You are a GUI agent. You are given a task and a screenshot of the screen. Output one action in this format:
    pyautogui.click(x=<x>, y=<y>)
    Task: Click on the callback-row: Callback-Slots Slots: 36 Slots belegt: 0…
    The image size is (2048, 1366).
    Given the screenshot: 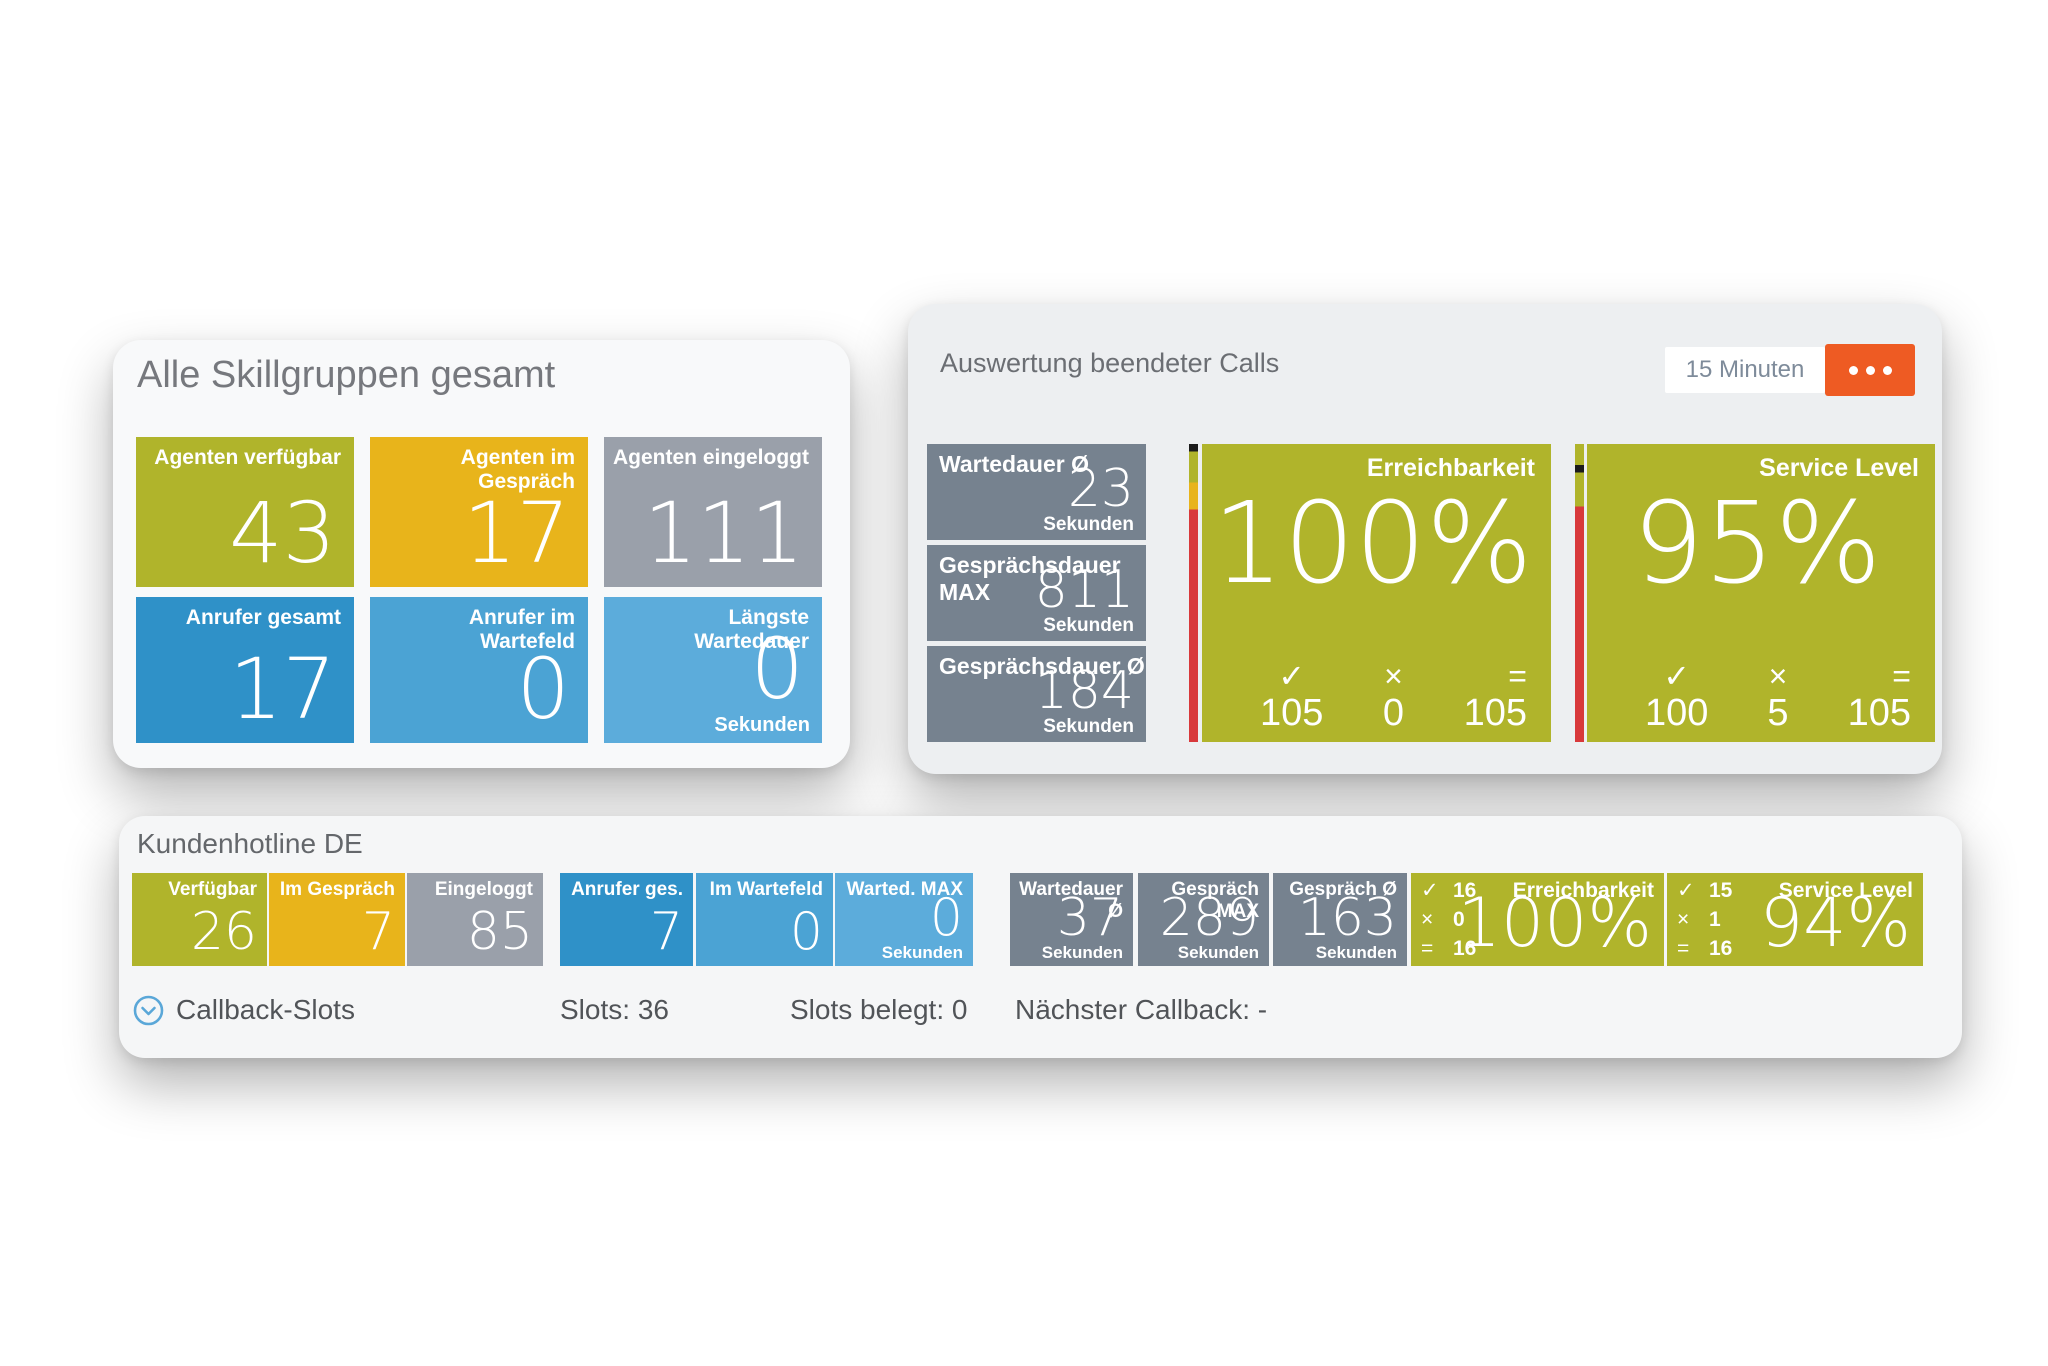 What is the action you would take?
    pyautogui.click(x=1040, y=1014)
    